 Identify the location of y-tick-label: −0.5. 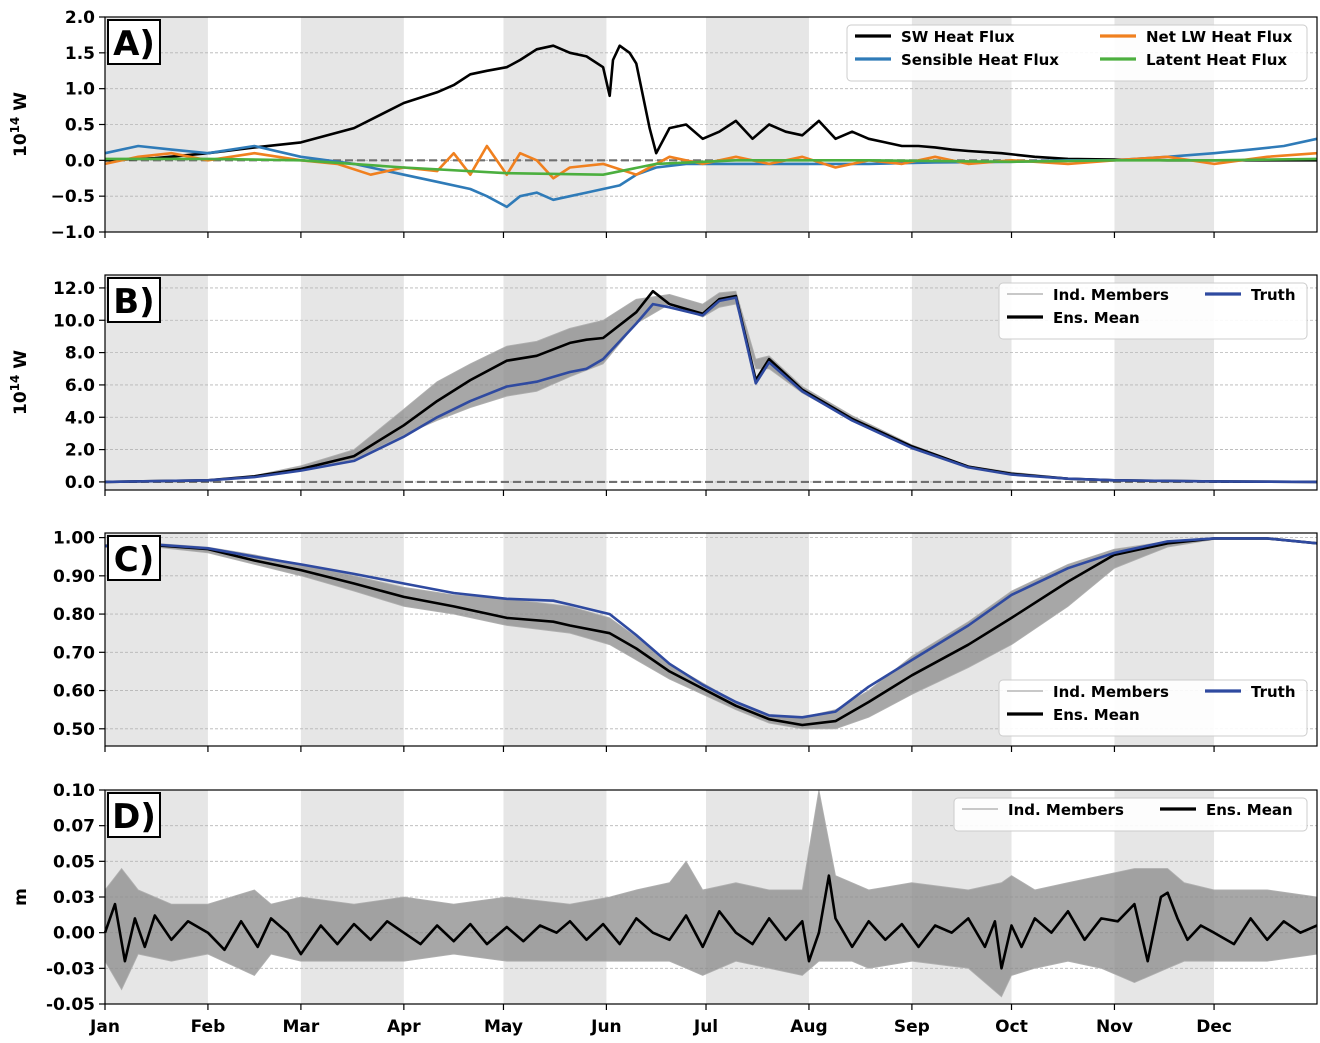
(73, 197).